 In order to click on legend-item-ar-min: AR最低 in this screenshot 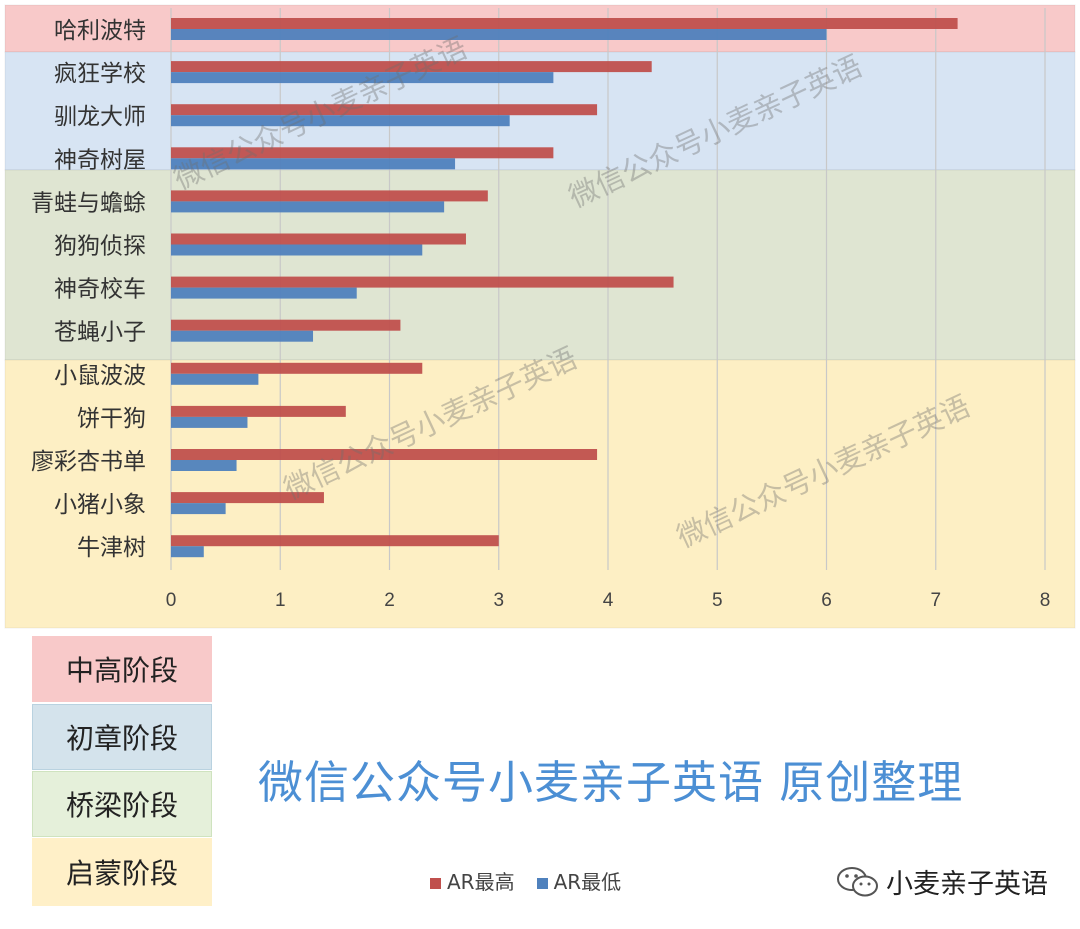, I will do `click(579, 880)`.